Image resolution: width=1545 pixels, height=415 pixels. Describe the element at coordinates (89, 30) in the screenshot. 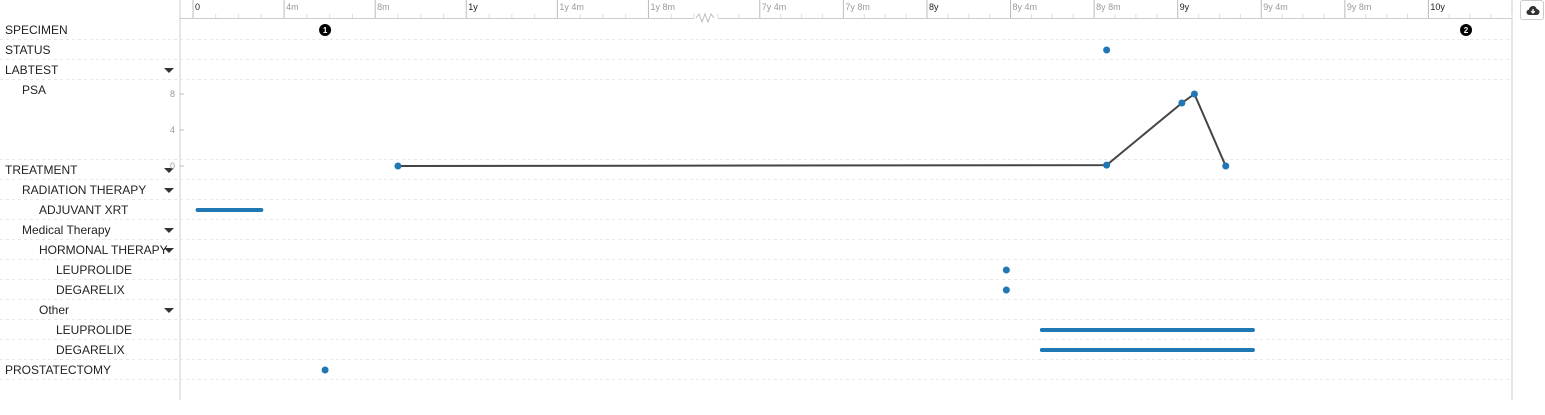

I see `track-label-row: SPECIMEN` at that location.